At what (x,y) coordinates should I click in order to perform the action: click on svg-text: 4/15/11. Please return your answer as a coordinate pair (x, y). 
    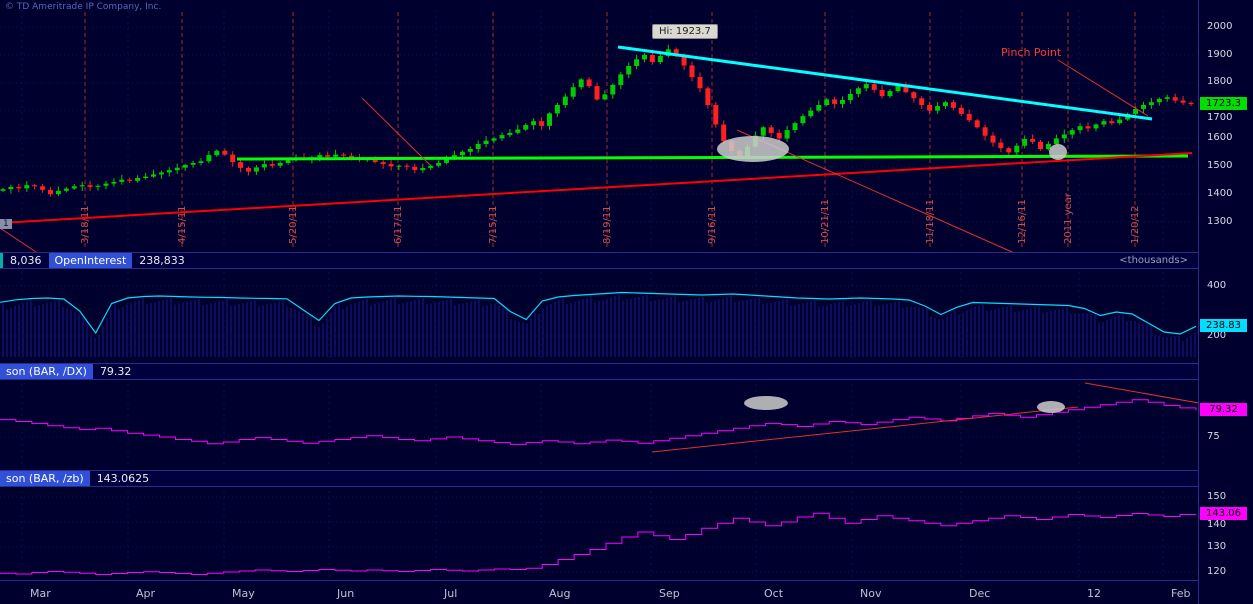
    Looking at the image, I should click on (182, 224).